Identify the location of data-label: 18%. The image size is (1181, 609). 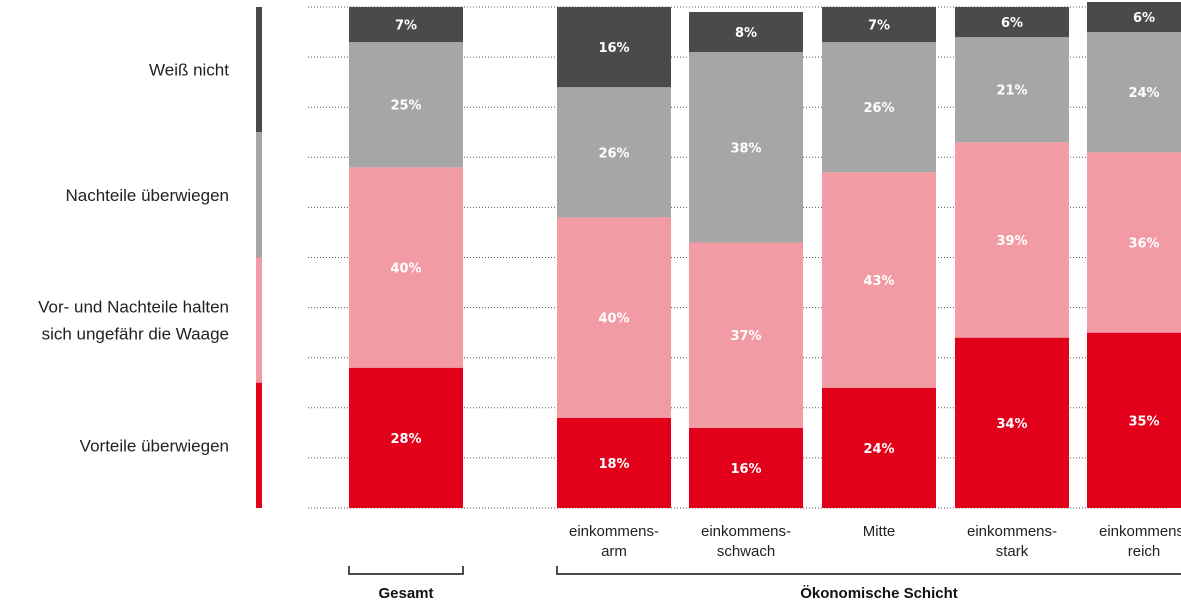
(613, 464).